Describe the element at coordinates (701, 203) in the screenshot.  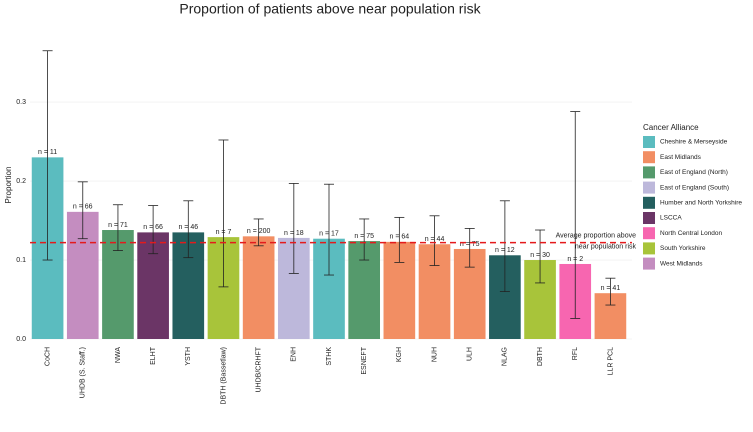
I see `legend-label: Humber and North Yorkshire` at that location.